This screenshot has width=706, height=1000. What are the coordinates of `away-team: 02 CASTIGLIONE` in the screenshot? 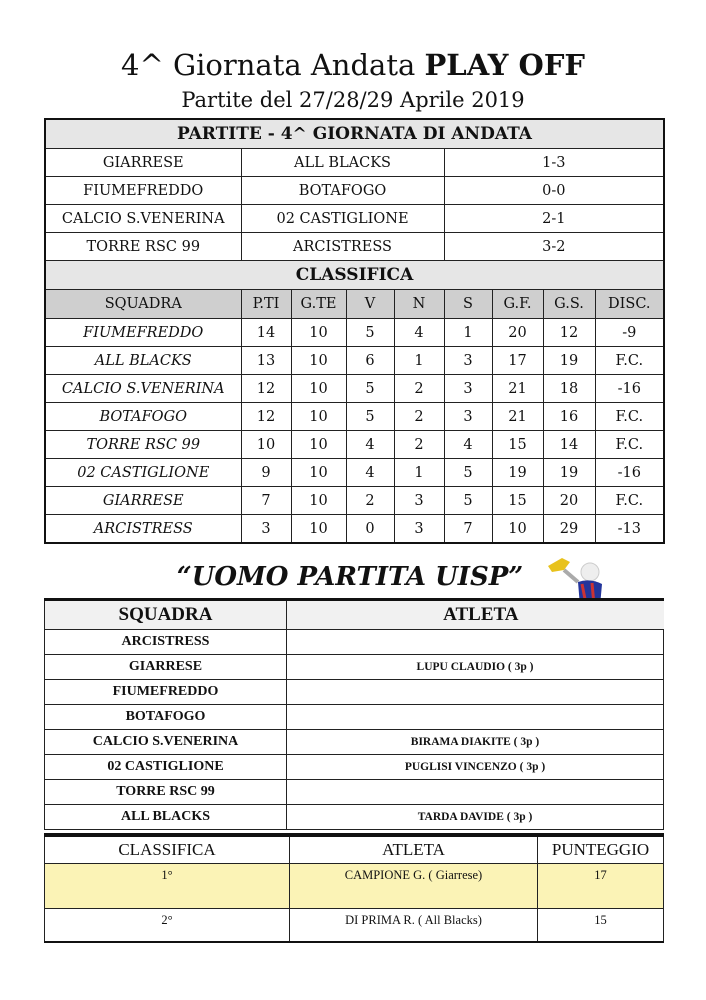 It's located at (342, 218).